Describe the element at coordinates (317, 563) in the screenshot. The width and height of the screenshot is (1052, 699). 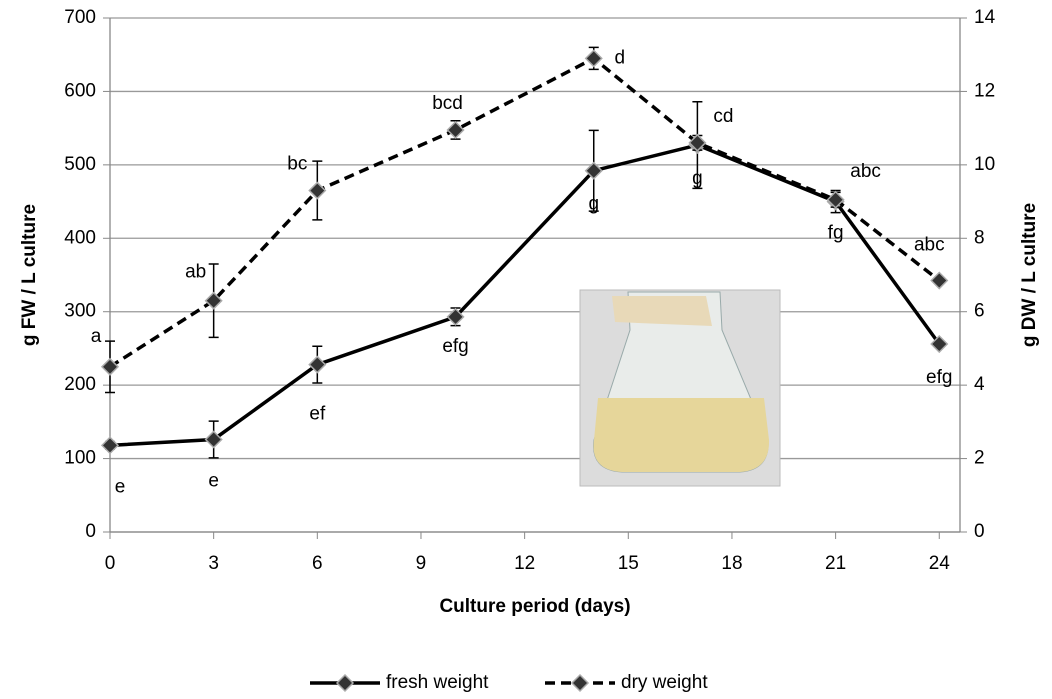
I see `x-tick-label: 6` at that location.